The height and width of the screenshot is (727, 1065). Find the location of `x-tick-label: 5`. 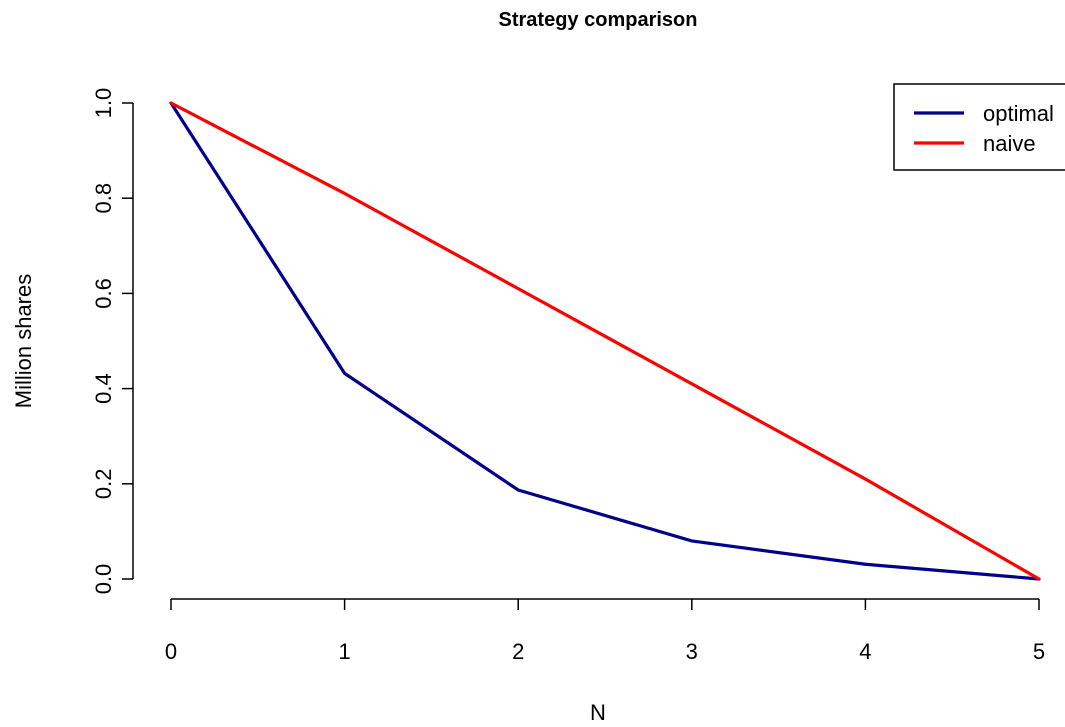

x-tick-label: 5 is located at coordinates (1039, 651).